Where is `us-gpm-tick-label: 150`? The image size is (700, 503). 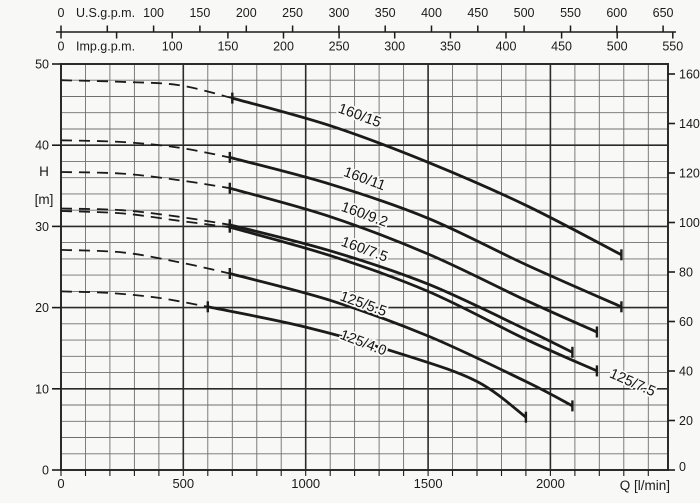
us-gpm-tick-label: 150 is located at coordinates (199, 13).